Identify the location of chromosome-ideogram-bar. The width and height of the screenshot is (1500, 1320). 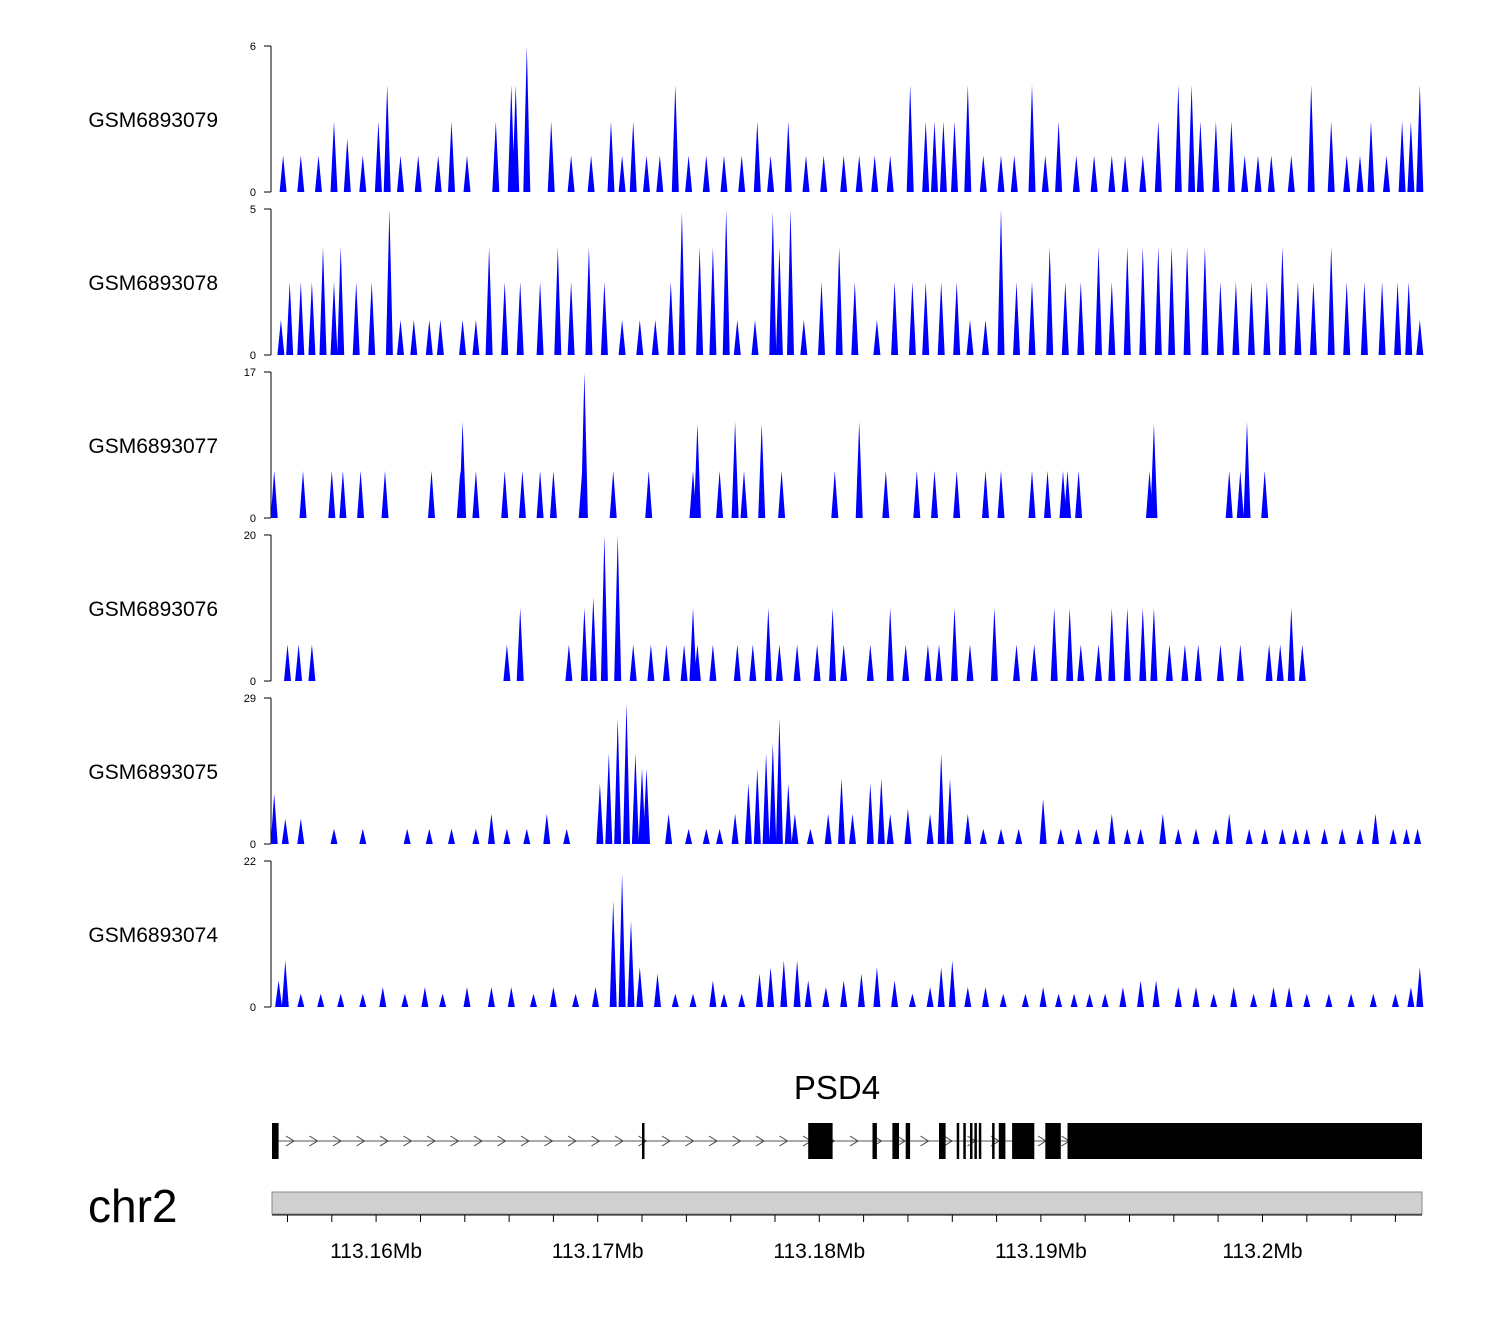
(847, 1203).